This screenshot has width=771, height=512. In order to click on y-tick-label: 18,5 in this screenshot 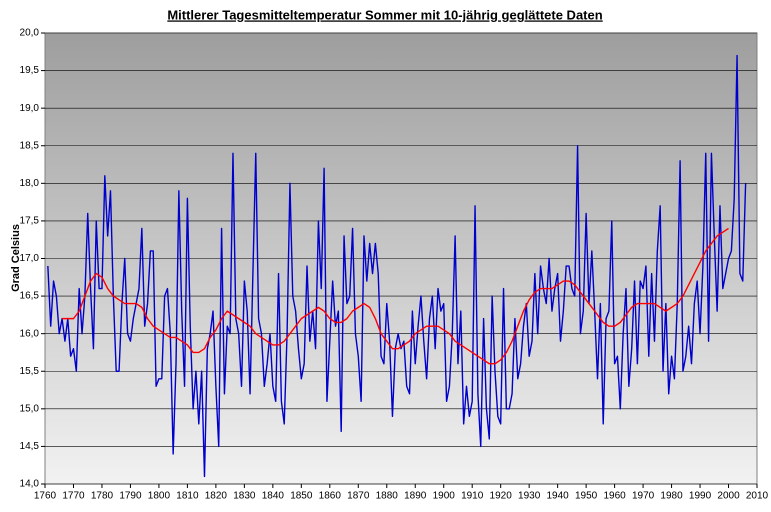, I will do `click(30, 145)`.